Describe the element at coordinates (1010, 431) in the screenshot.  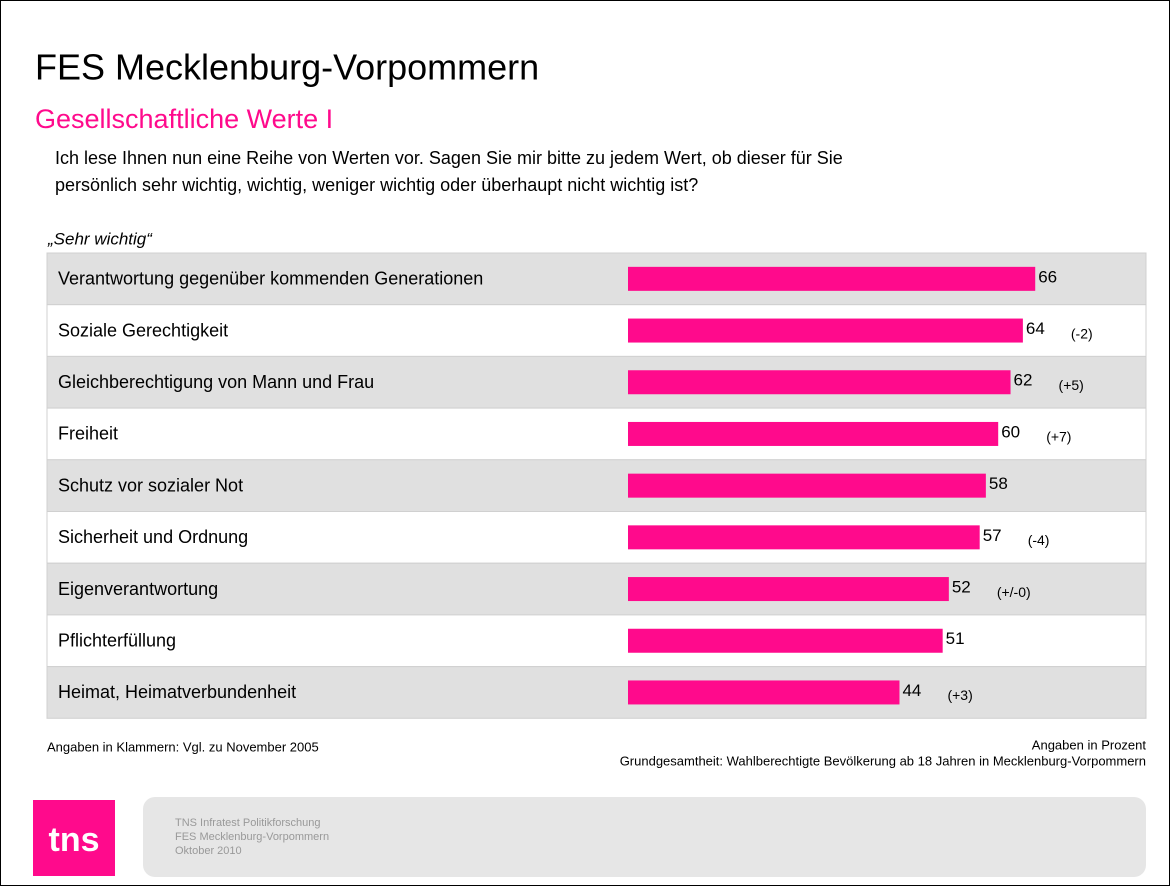
I see `value-label: 60` at that location.